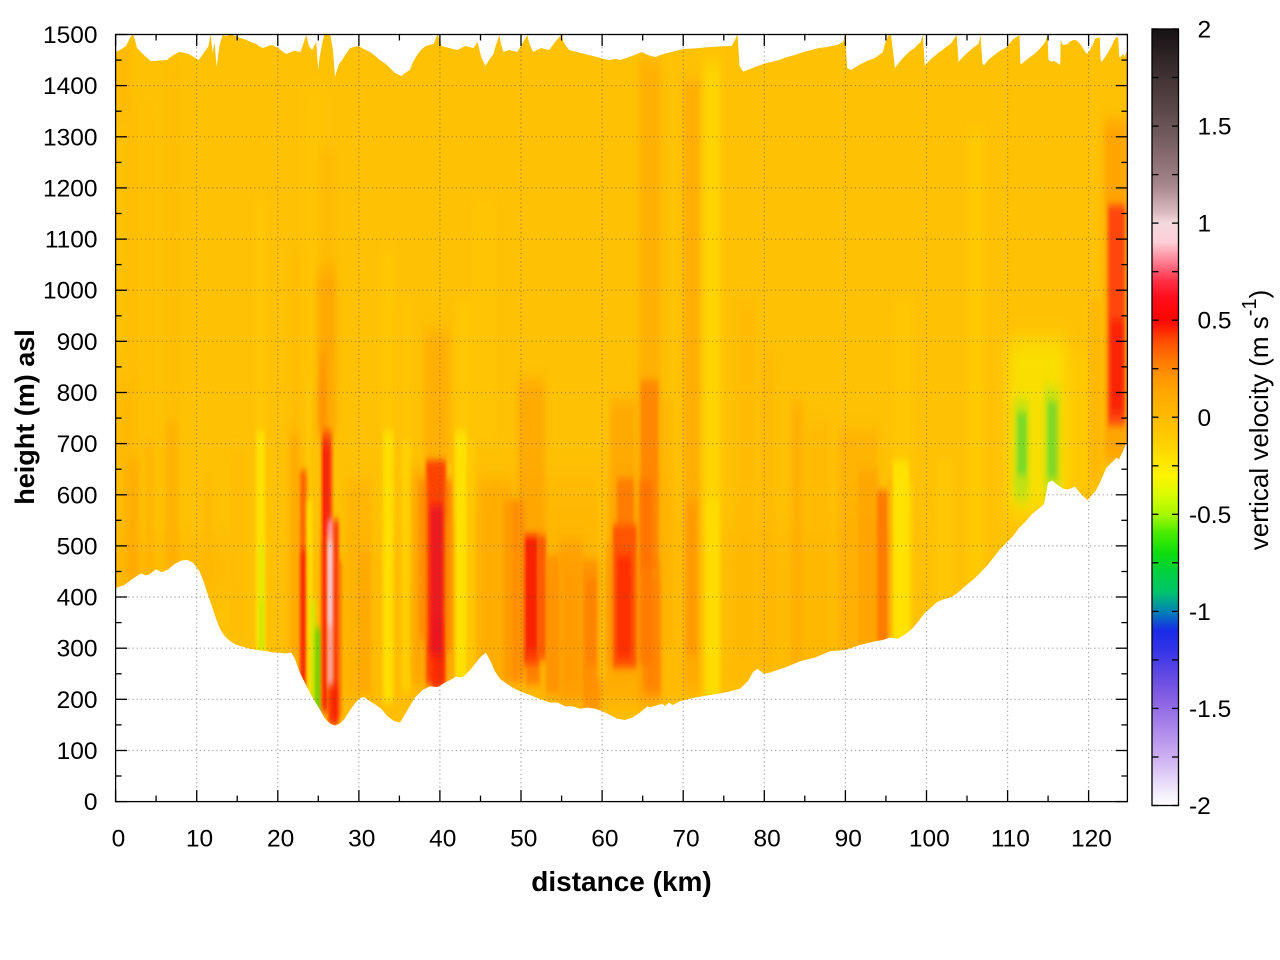 The width and height of the screenshot is (1280, 960). I want to click on svg-text: 10, so click(199, 839).